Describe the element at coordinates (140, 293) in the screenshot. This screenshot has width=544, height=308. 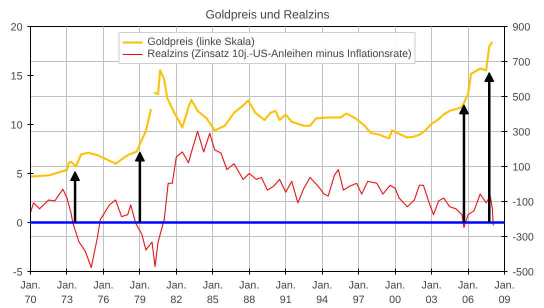
I see `x-tick-label: Jan. 79` at that location.